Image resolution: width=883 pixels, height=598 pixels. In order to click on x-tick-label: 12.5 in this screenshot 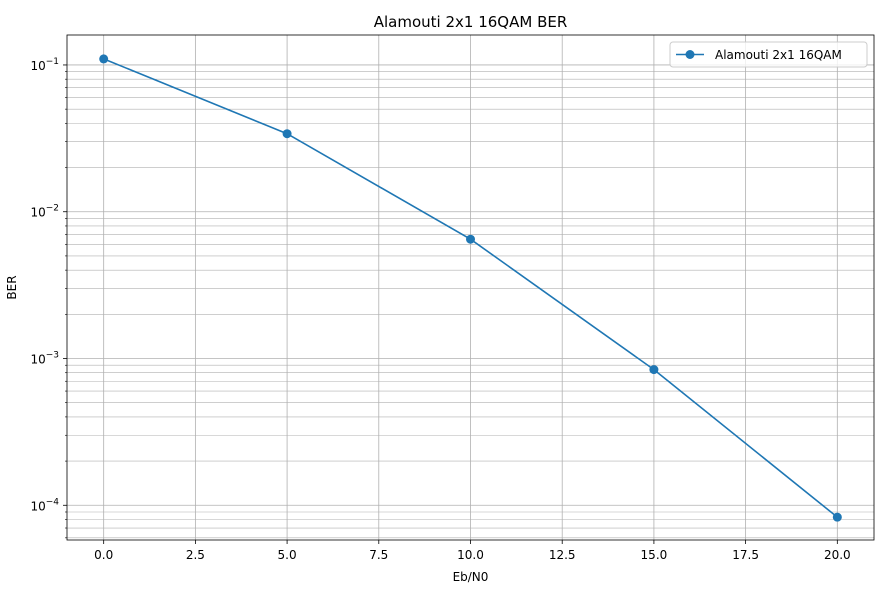, I will do `click(562, 555)`.